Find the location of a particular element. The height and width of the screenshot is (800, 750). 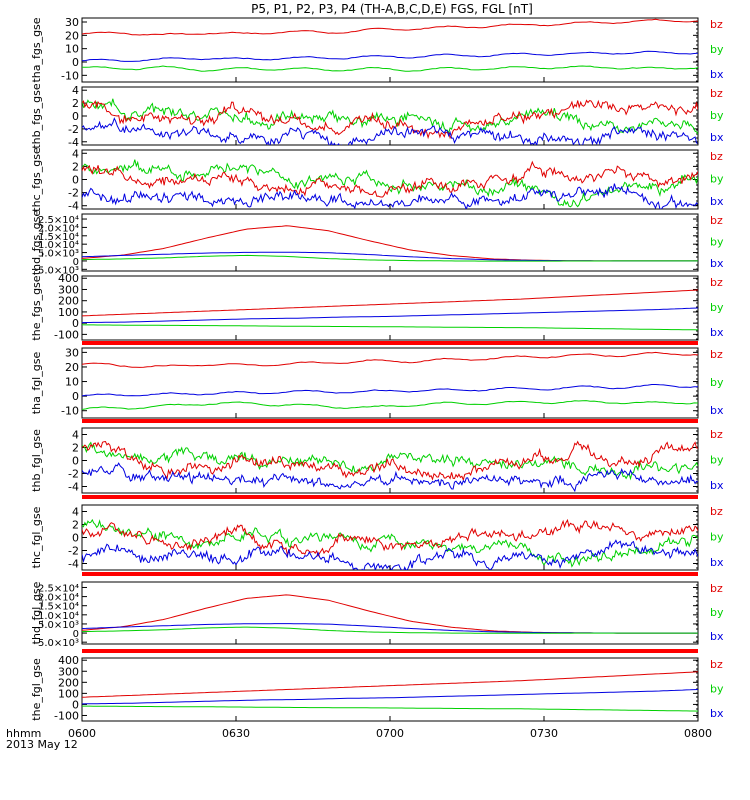

y-tick-label: 10 is located at coordinates (72, 49).